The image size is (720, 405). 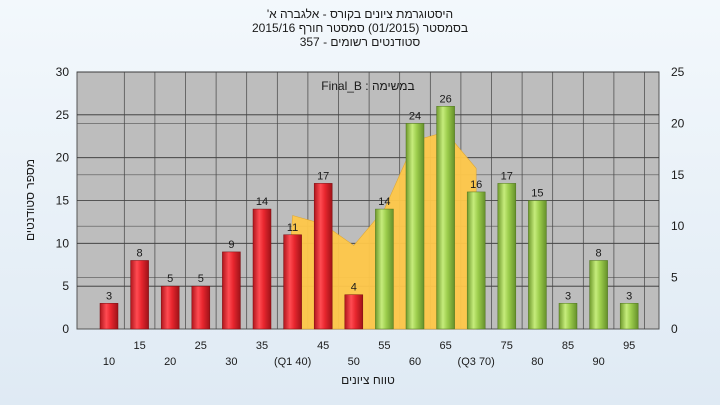 What do you see at coordinates (678, 175) in the screenshot?
I see `y-tick-label-right: 15` at bounding box center [678, 175].